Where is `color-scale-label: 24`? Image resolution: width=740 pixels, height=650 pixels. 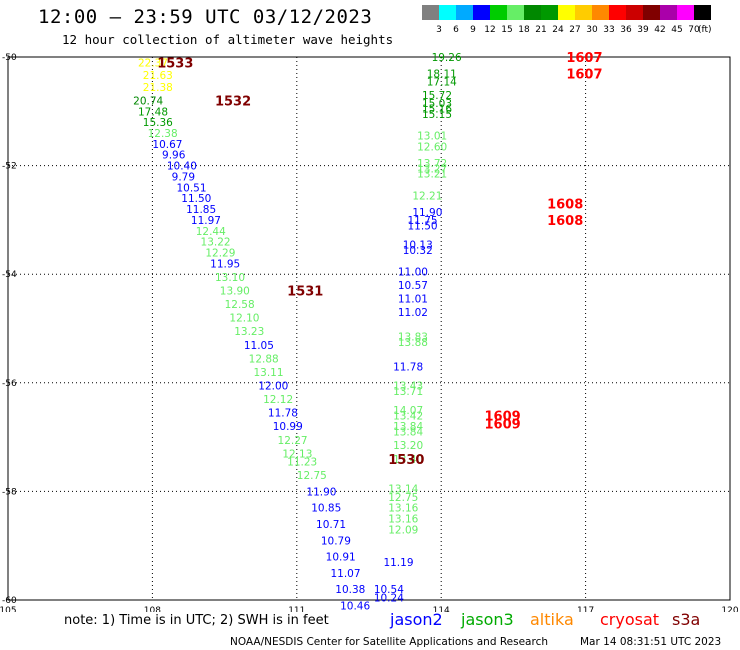
color-scale-label: 24 is located at coordinates (558, 30).